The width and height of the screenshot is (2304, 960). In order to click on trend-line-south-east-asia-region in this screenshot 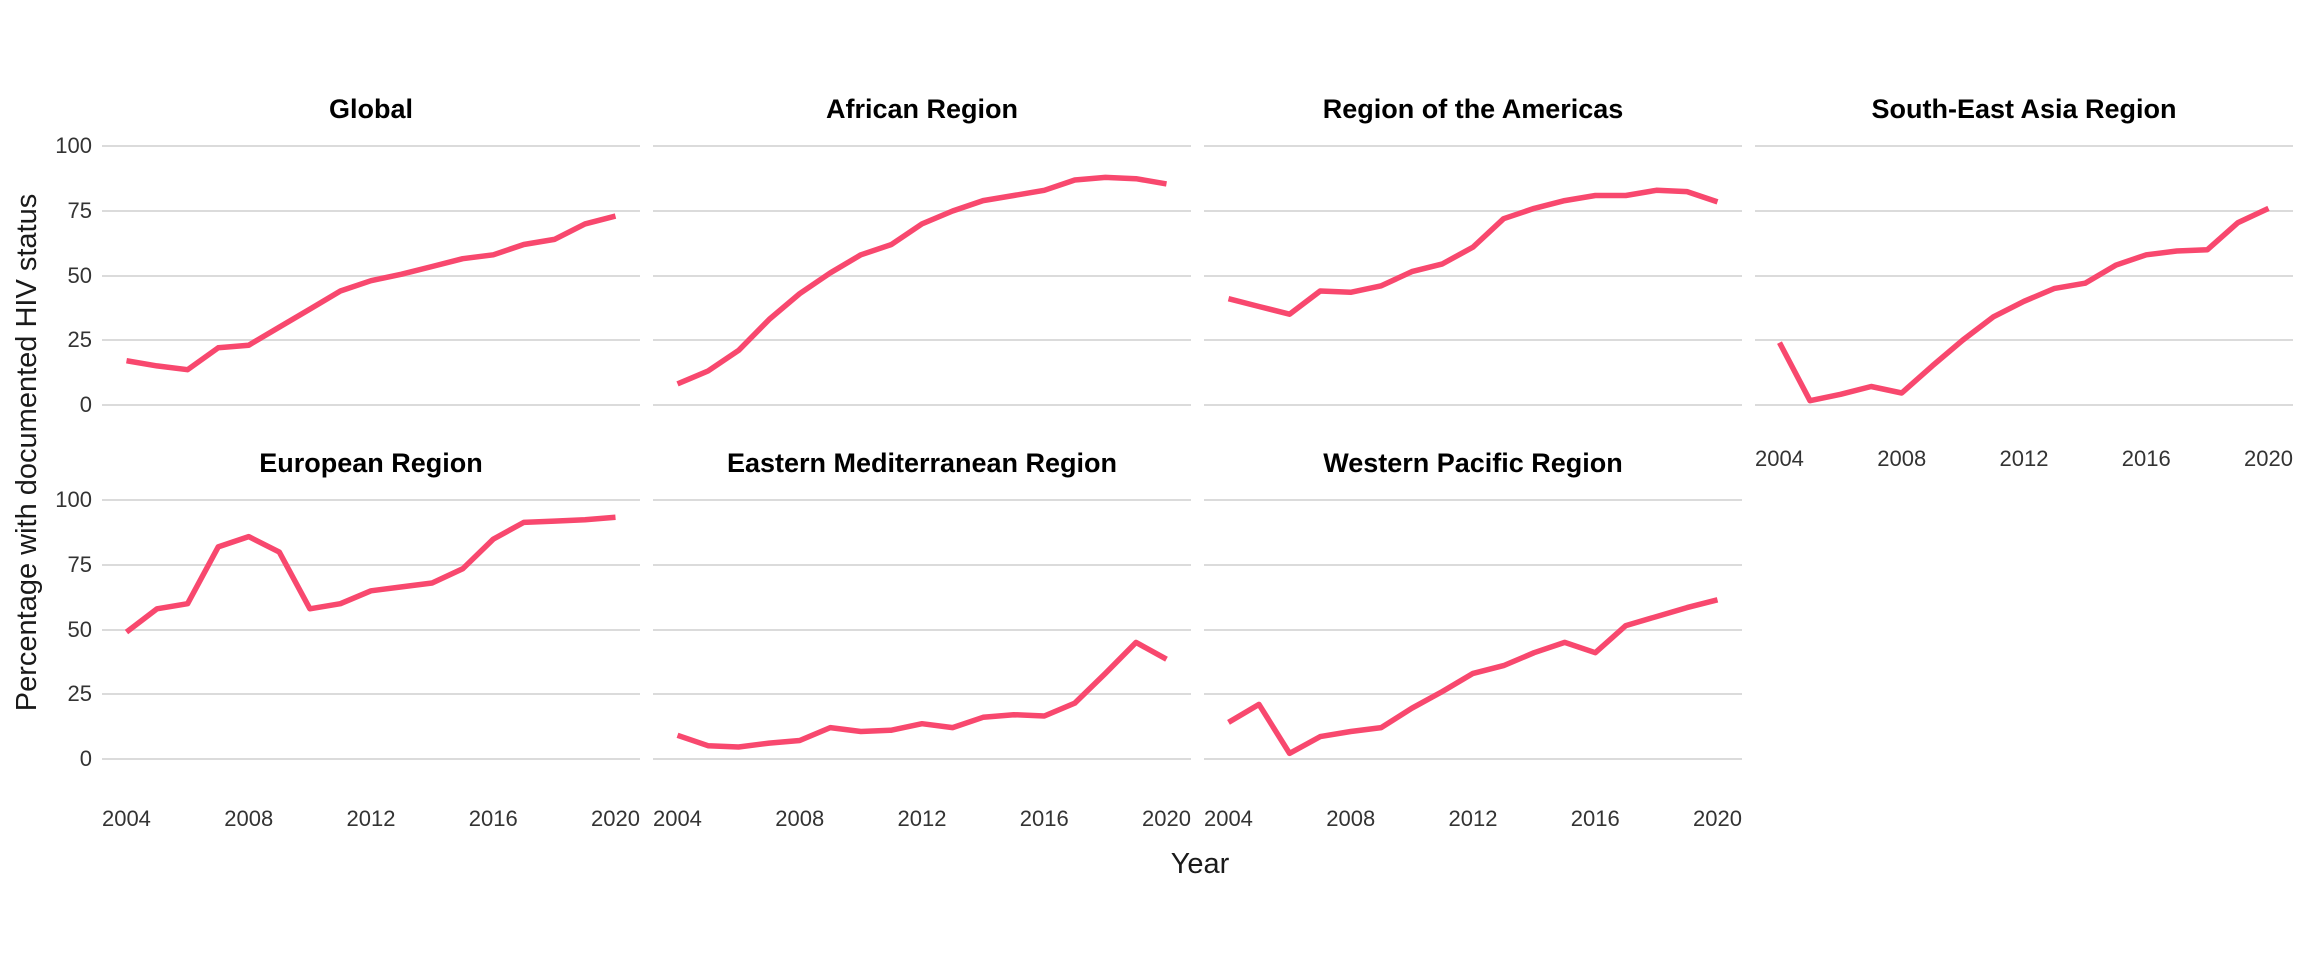, I will do `click(2024, 304)`.